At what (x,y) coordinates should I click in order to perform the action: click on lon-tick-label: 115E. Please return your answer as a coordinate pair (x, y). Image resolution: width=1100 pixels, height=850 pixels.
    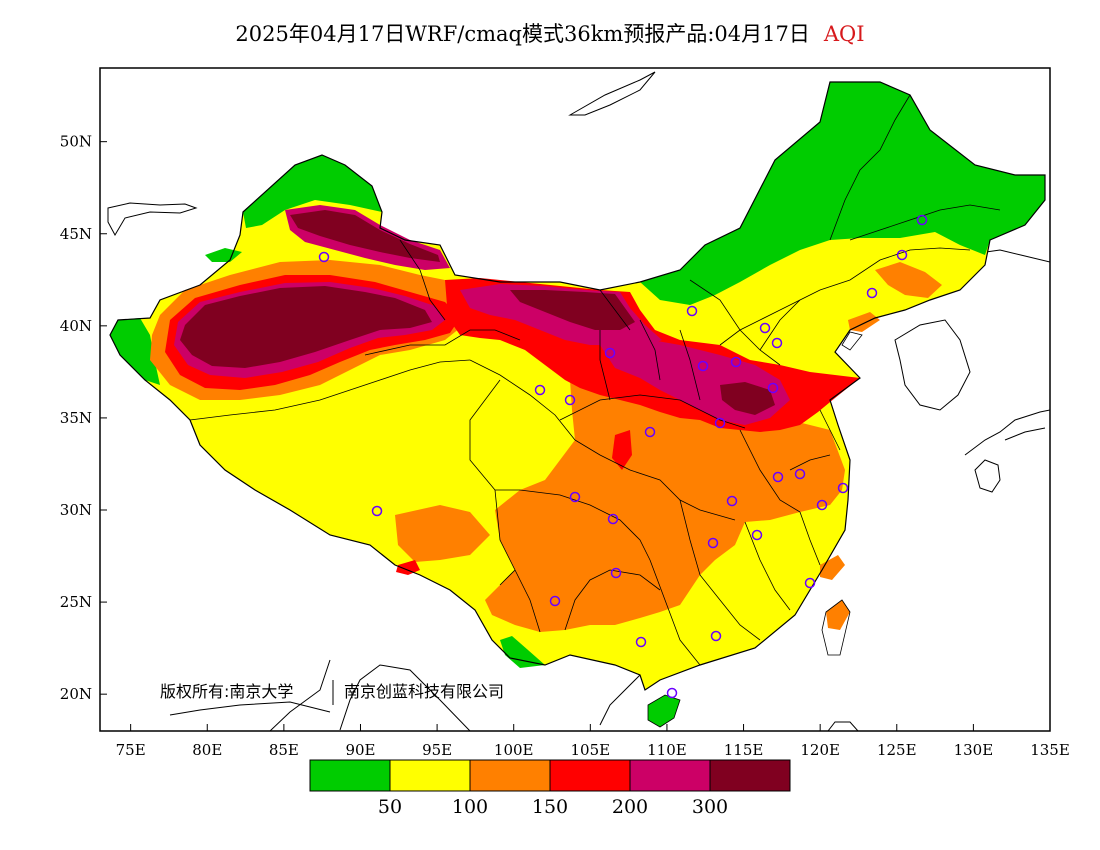
    Looking at the image, I should click on (744, 750).